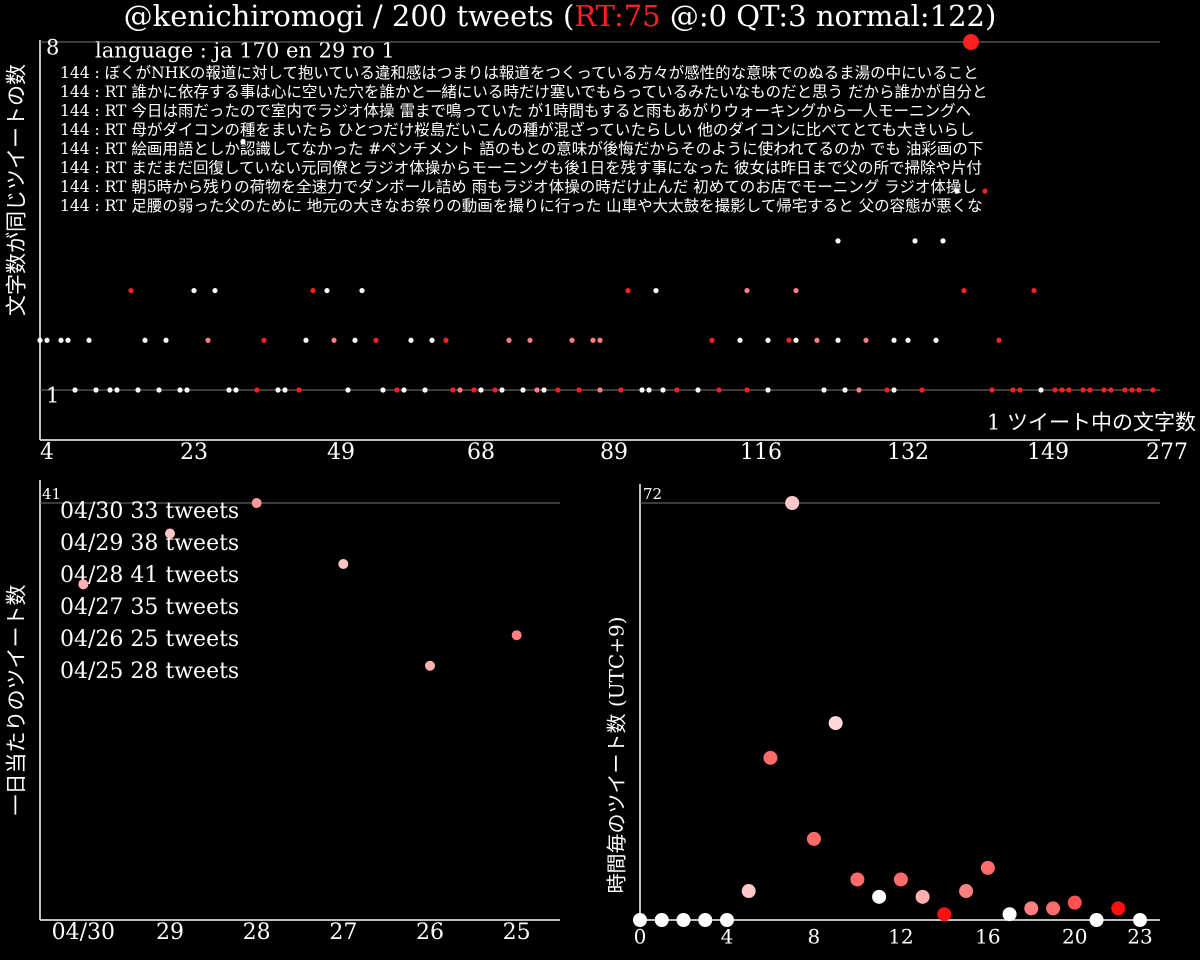 Image resolution: width=1200 pixels, height=960 pixels. What do you see at coordinates (349, 16) in the screenshot?
I see `title-part: @kenichiromogi / 200 tweets (` at bounding box center [349, 16].